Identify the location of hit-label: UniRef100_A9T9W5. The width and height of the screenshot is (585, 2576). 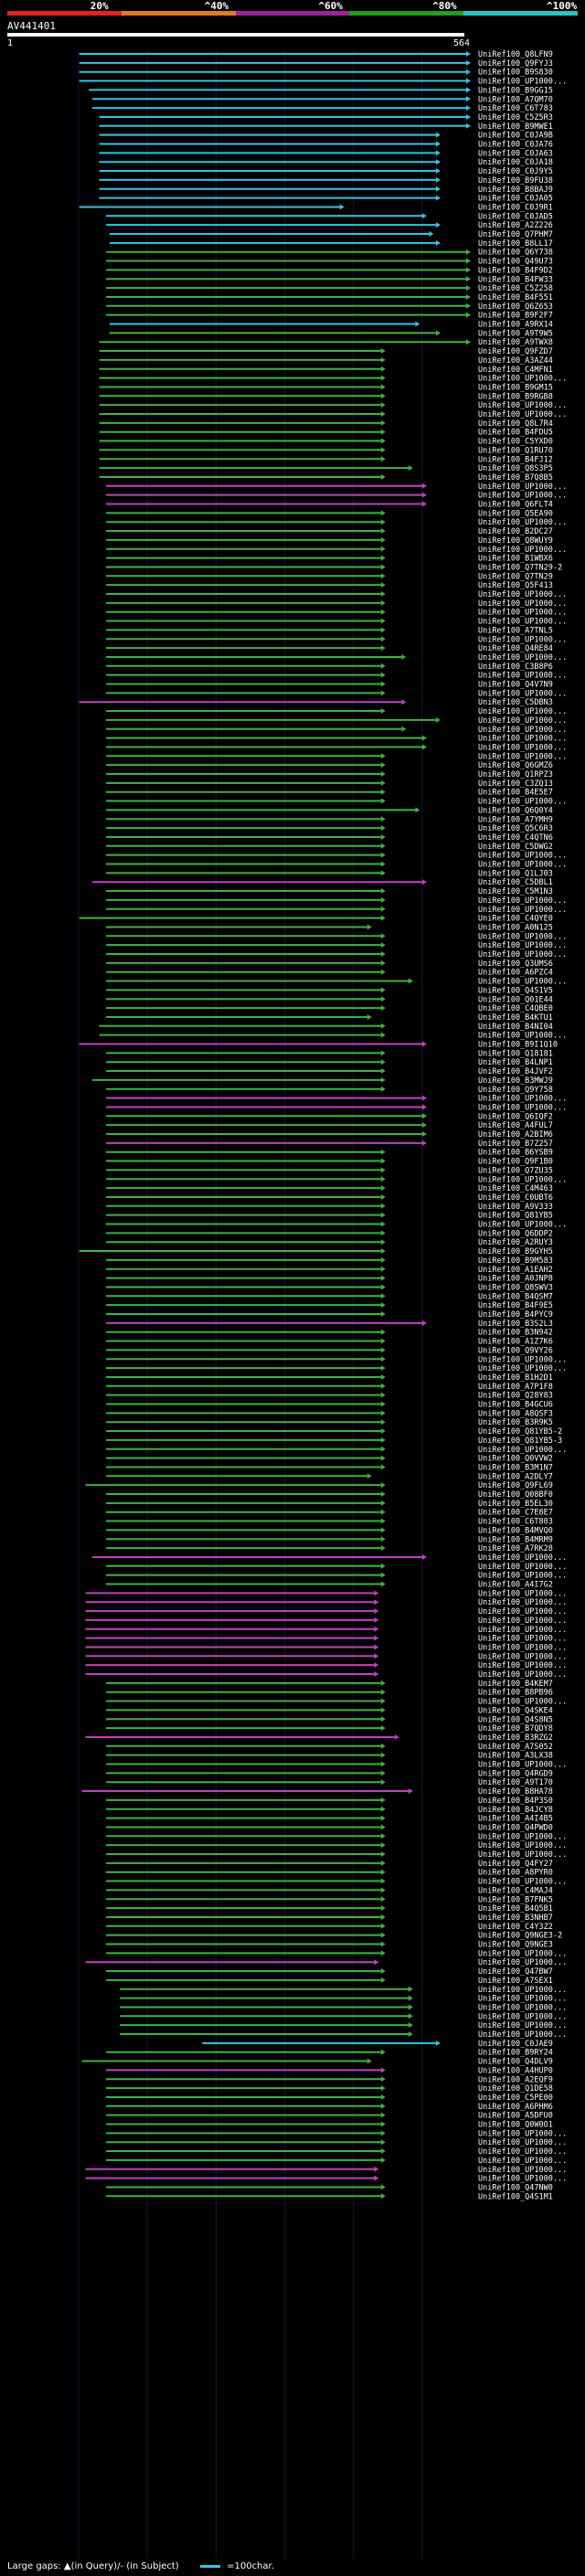
(515, 333).